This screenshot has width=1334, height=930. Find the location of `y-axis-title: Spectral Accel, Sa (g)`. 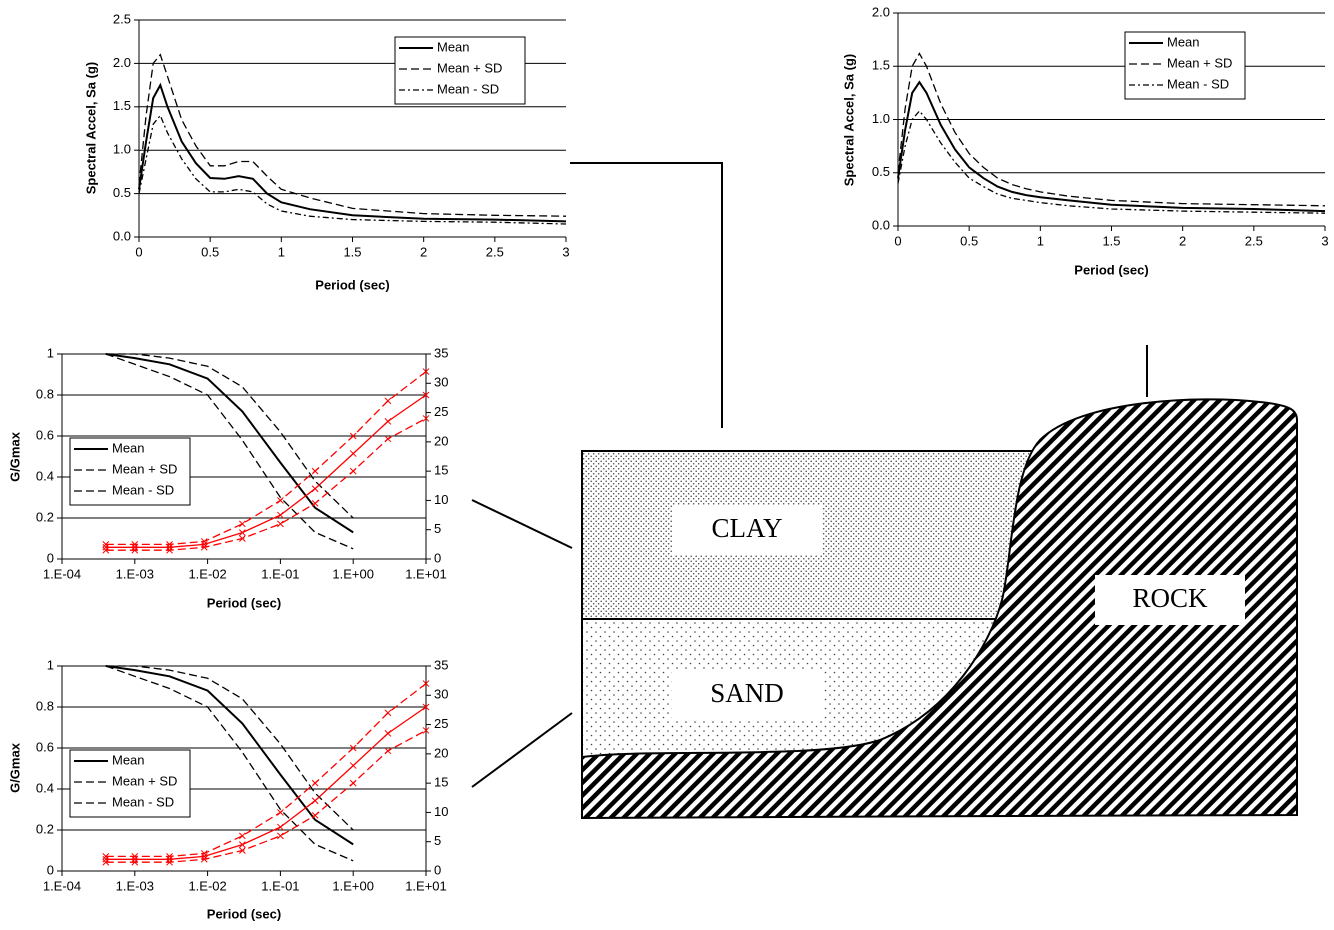

y-axis-title: Spectral Accel, Sa (g) is located at coordinates (848, 120).